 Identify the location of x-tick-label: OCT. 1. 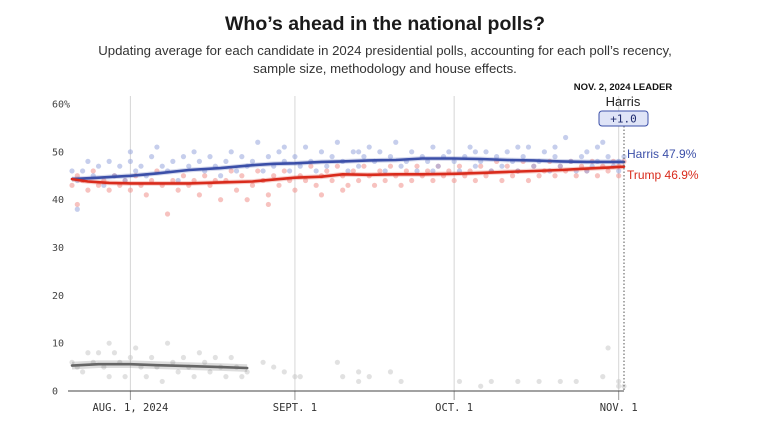
(454, 408).